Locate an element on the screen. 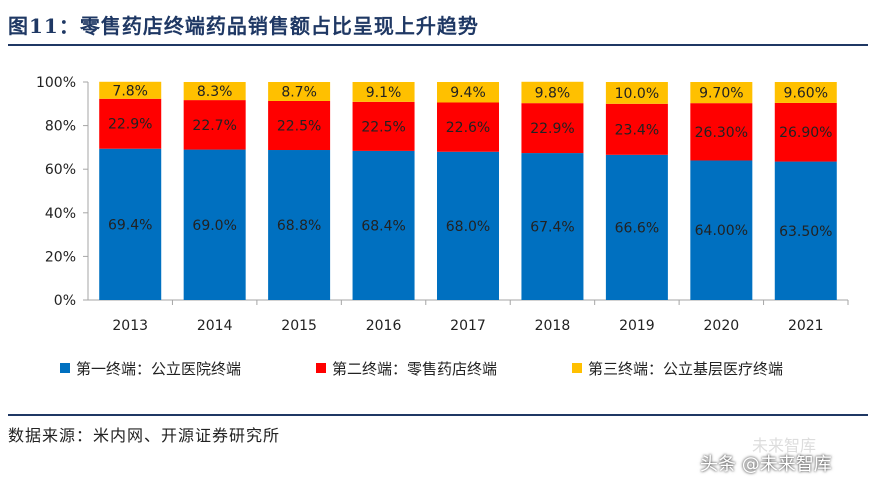 Image resolution: width=881 pixels, height=485 pixels. bar-2018-series2 is located at coordinates (552, 128).